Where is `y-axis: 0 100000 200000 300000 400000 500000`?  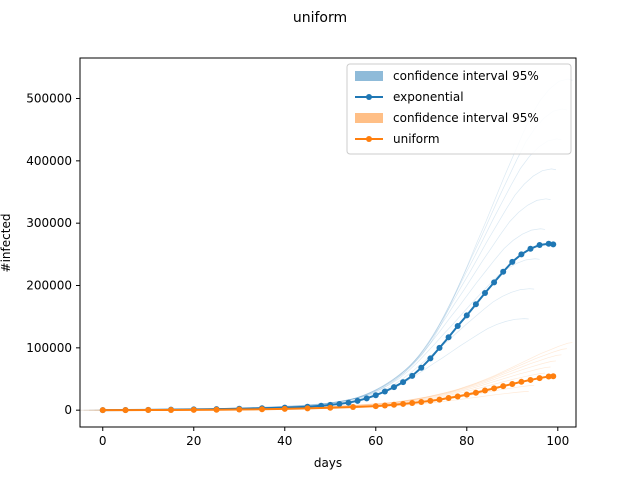
y-axis: 0 100000 200000 300000 400000 500000 is located at coordinates (53, 254).